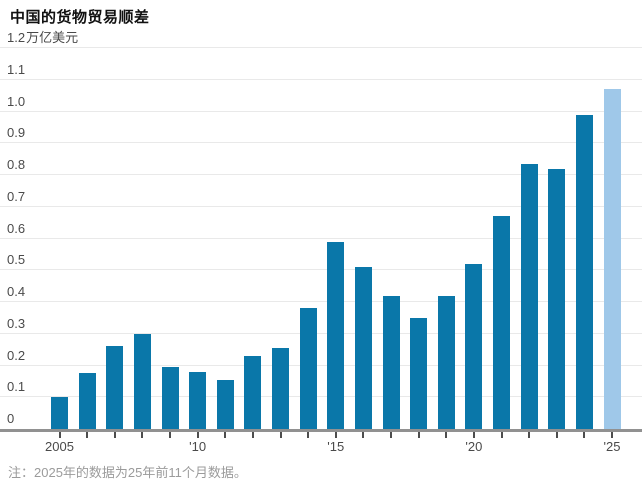 The image size is (642, 483). I want to click on y-axis-tick-value: 1.0, so click(16, 101).